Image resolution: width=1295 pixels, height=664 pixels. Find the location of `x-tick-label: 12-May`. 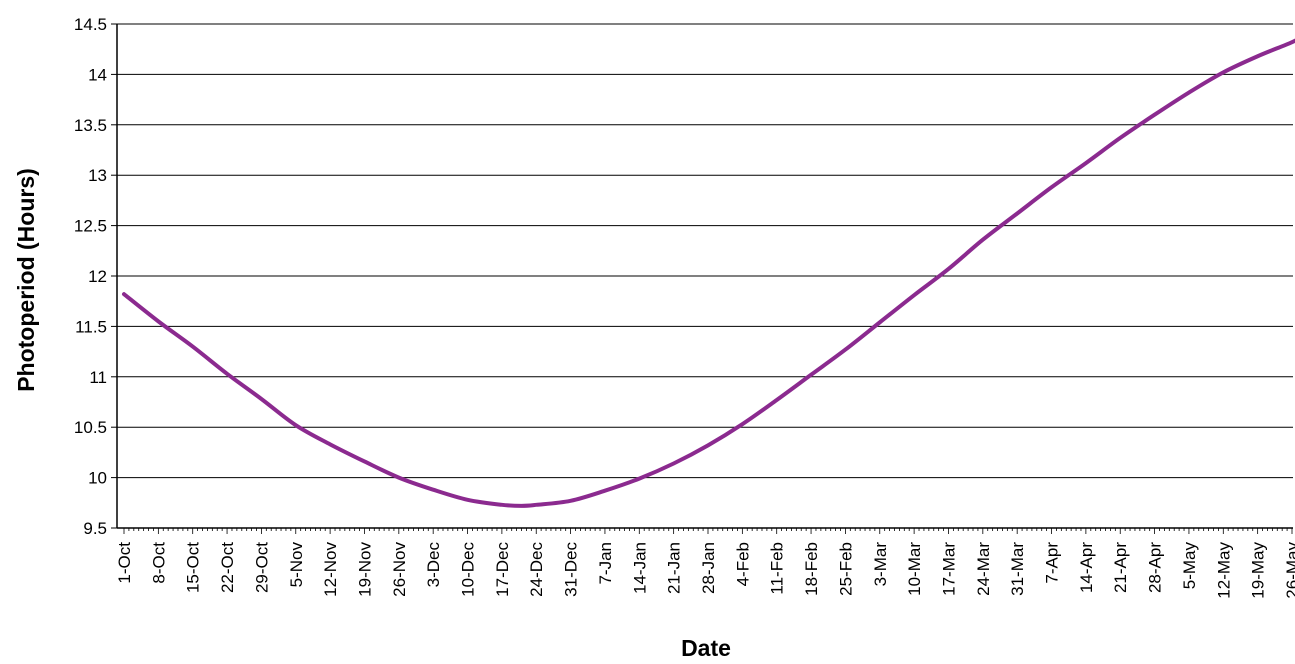

x-tick-label: 12-May is located at coordinates (1223, 570).